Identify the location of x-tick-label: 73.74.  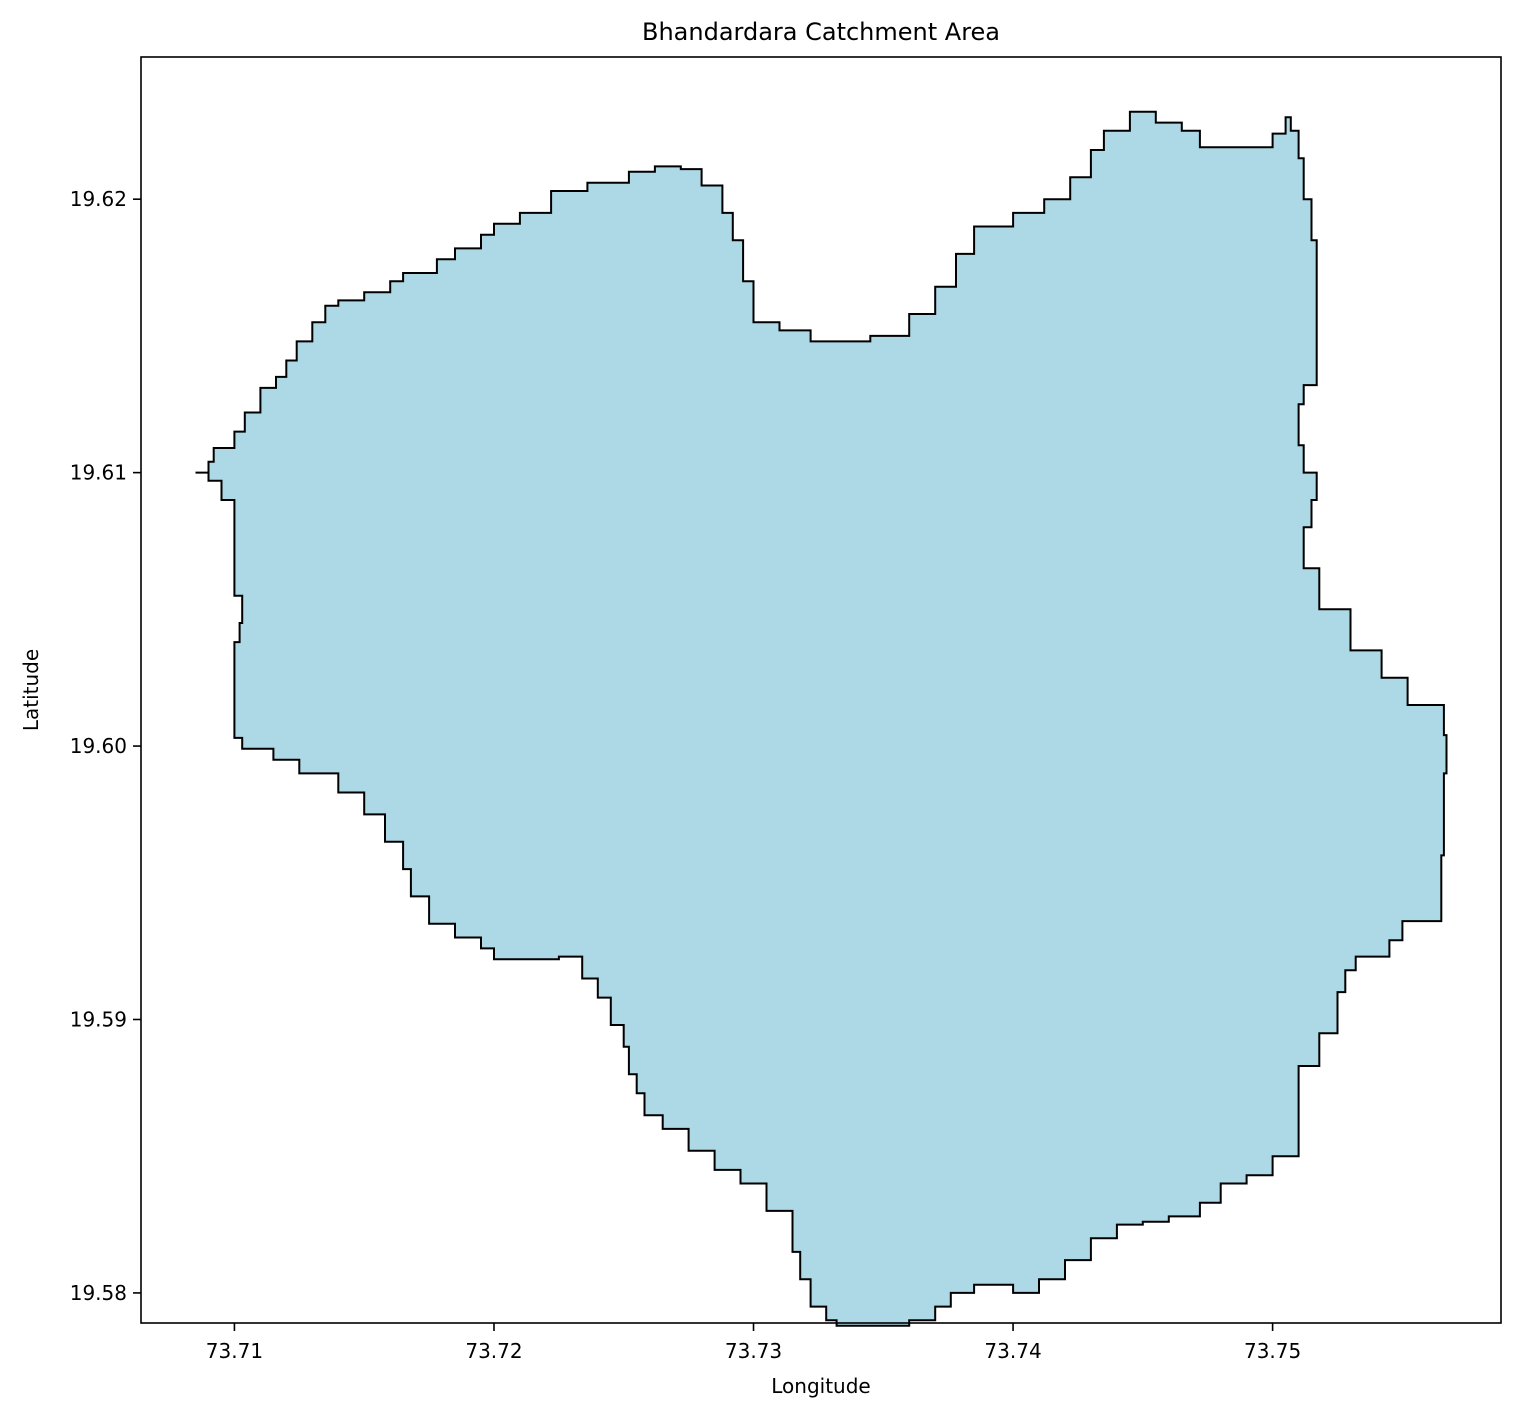
(1012, 1351).